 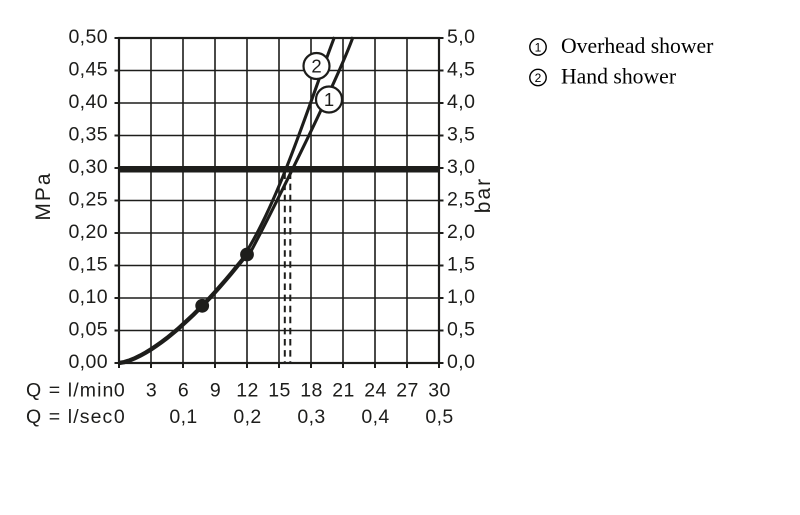 What do you see at coordinates (483, 195) in the screenshot?
I see `svg-text: bar` at bounding box center [483, 195].